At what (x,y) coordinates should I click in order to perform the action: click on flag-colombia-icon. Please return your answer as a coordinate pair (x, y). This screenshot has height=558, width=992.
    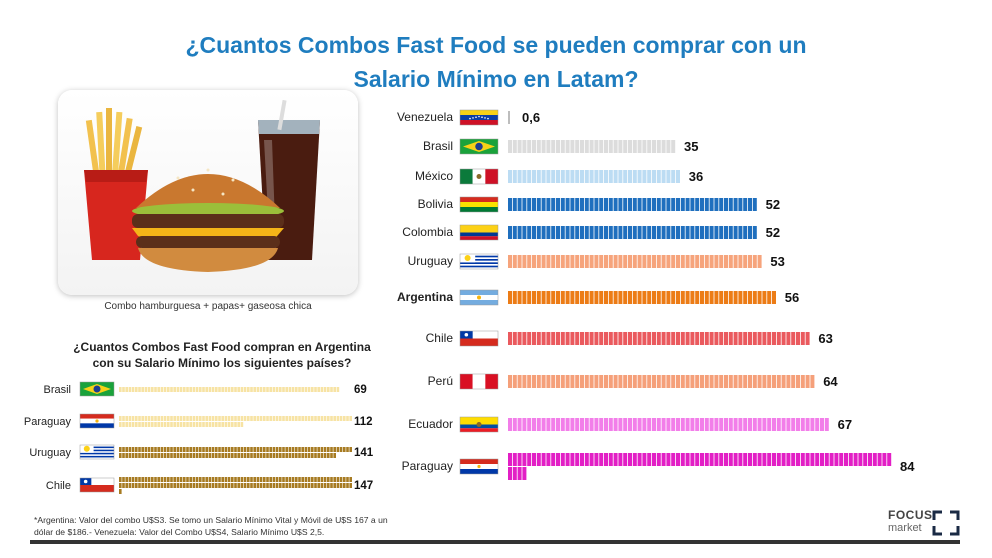
    Looking at the image, I should click on (479, 232).